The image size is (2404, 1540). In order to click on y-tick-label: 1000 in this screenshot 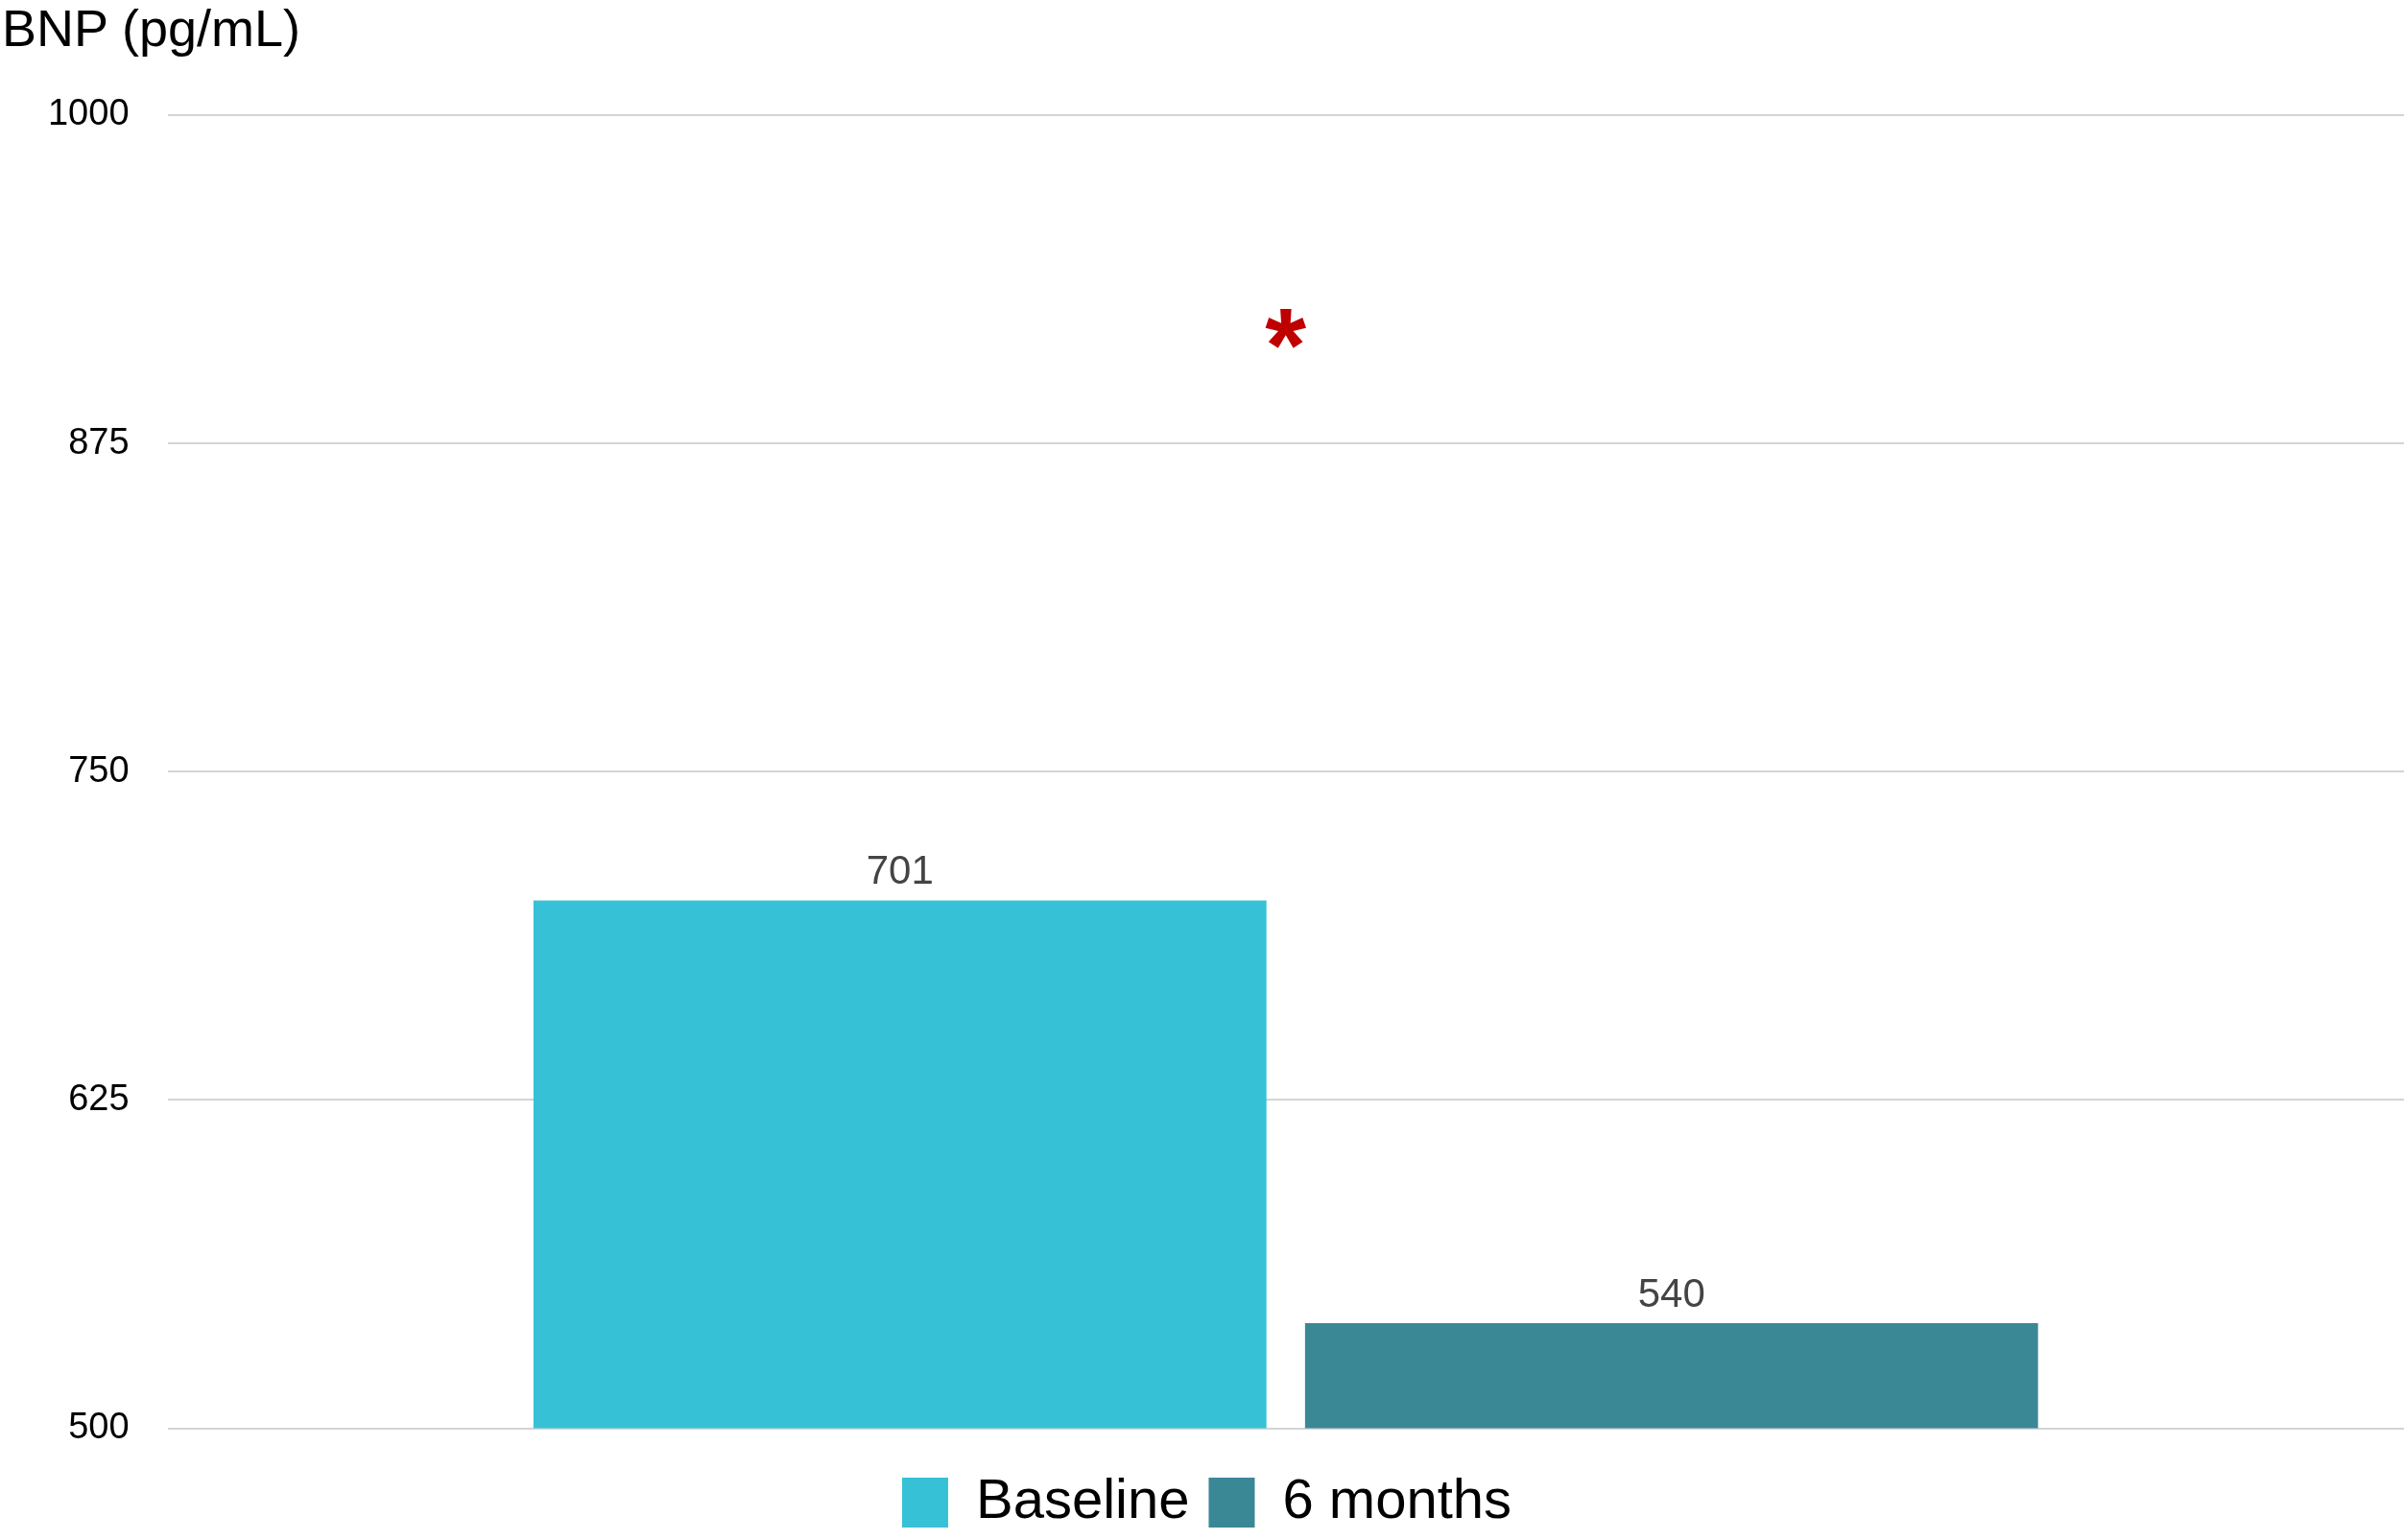, I will do `click(88, 112)`.